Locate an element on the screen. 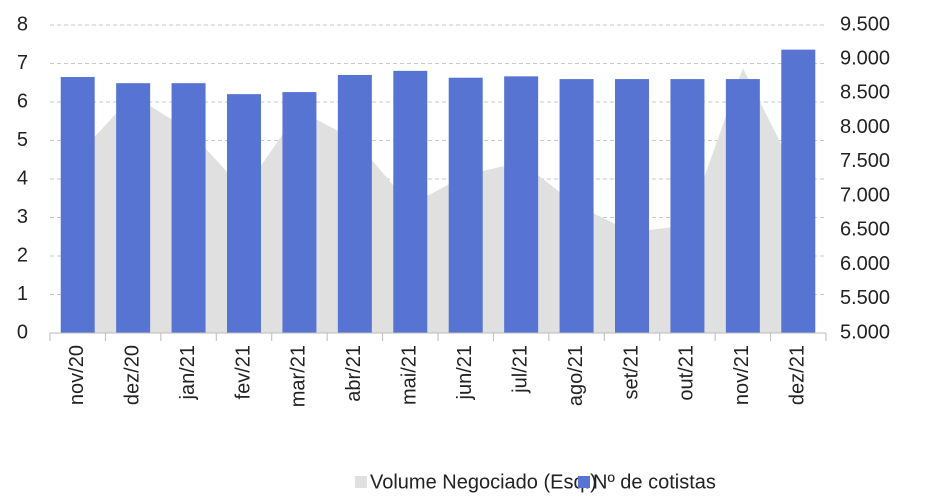 The width and height of the screenshot is (926, 496). x-tick-label: fev/21 is located at coordinates (243, 372).